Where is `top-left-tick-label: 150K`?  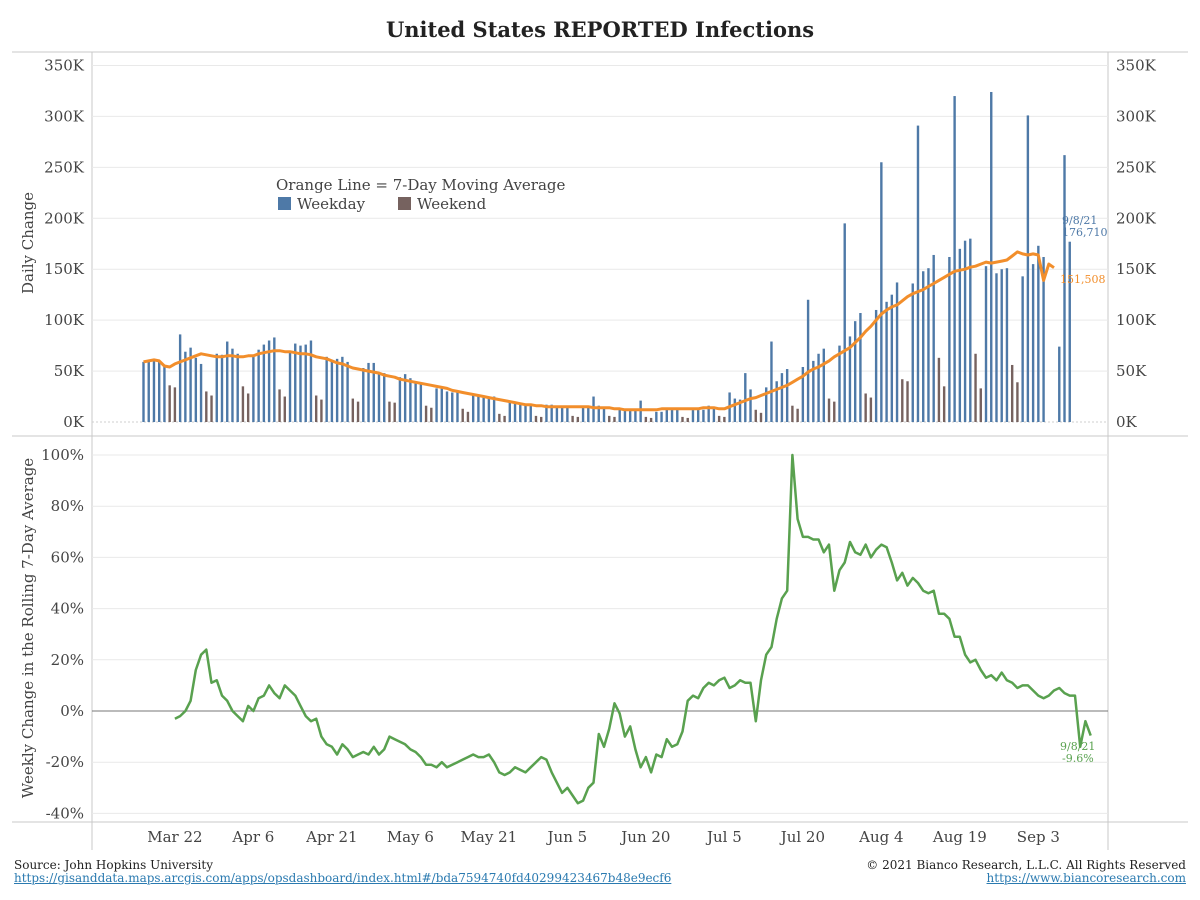 top-left-tick-label: 150K is located at coordinates (64, 269).